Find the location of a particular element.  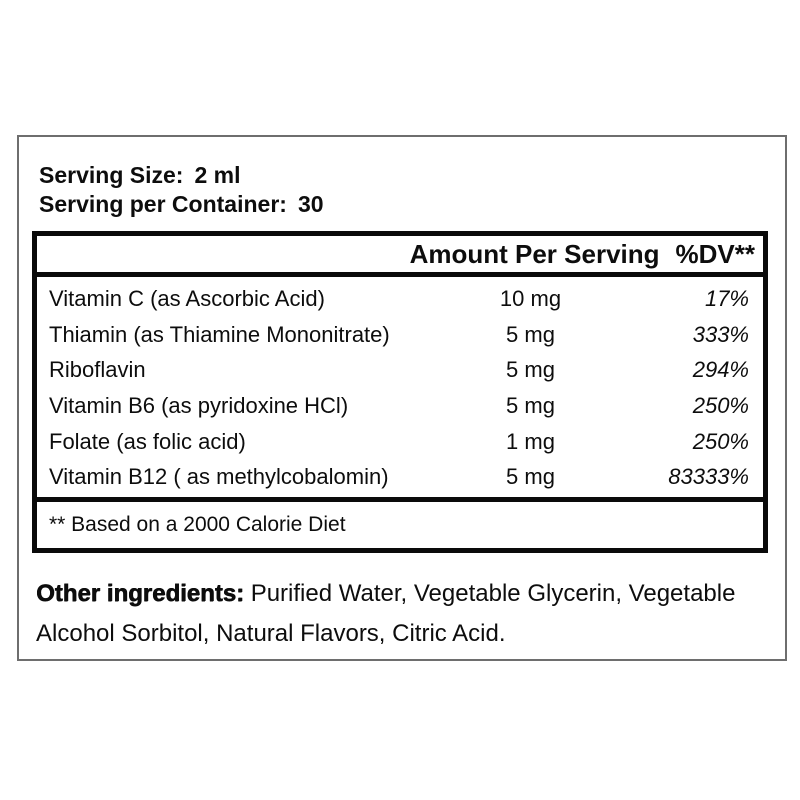

nutrient-name: Vitamin B12 ( as methylcobalomin) is located at coordinates (219, 477).